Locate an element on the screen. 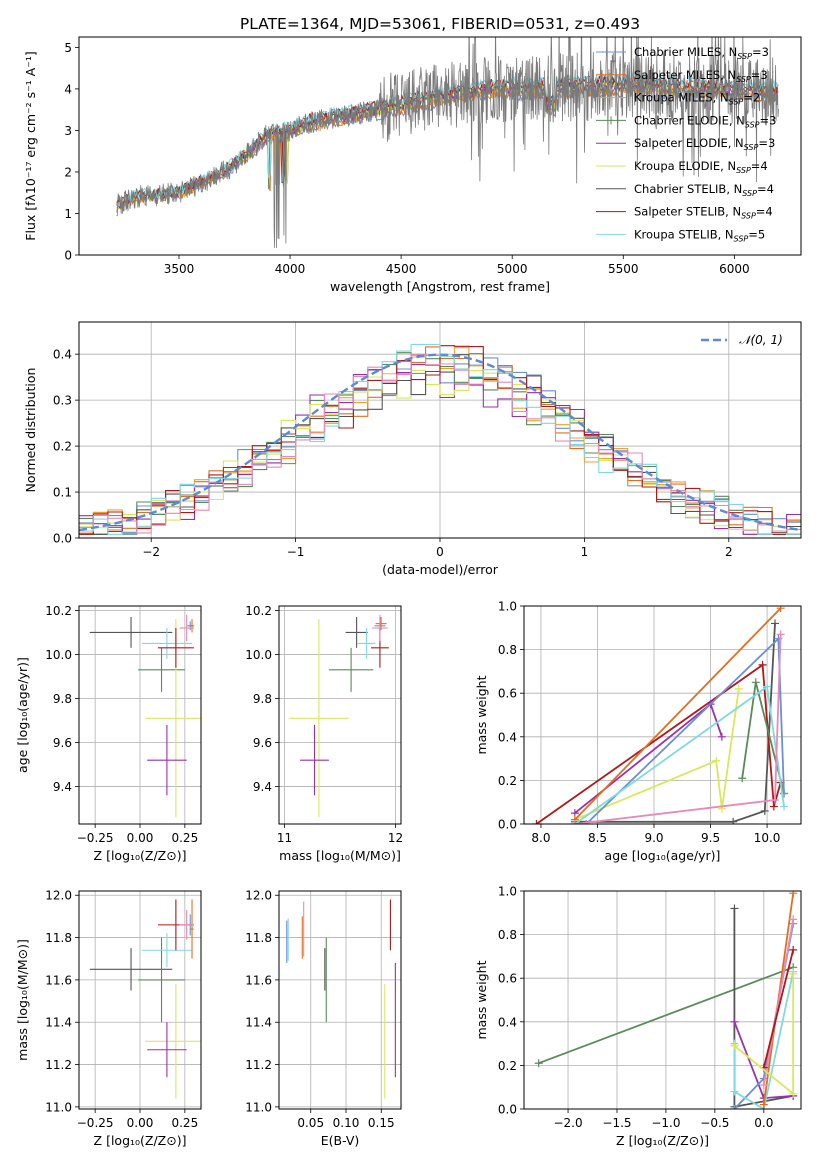  y-tick-label: 5 is located at coordinates (68, 48).